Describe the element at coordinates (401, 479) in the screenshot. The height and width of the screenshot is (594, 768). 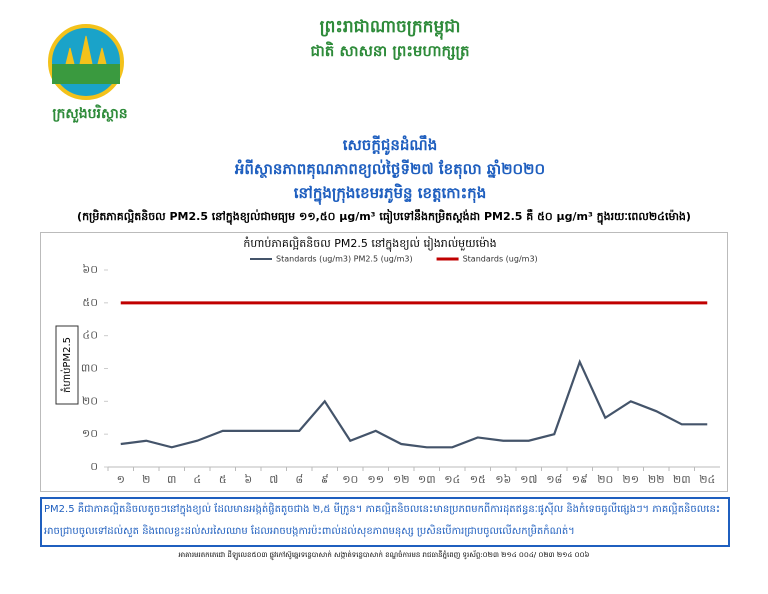
I see `x-tick-label: ១២` at that location.